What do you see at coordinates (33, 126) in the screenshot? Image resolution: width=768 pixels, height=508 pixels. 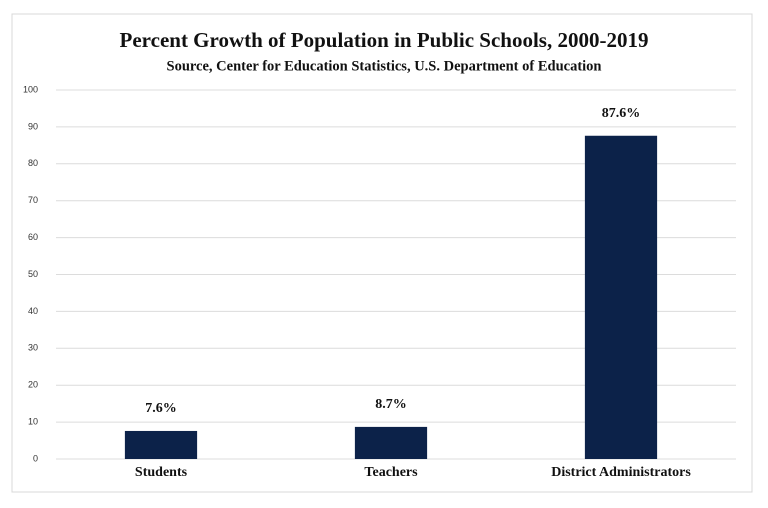 I see `y-tick-label: 90` at bounding box center [33, 126].